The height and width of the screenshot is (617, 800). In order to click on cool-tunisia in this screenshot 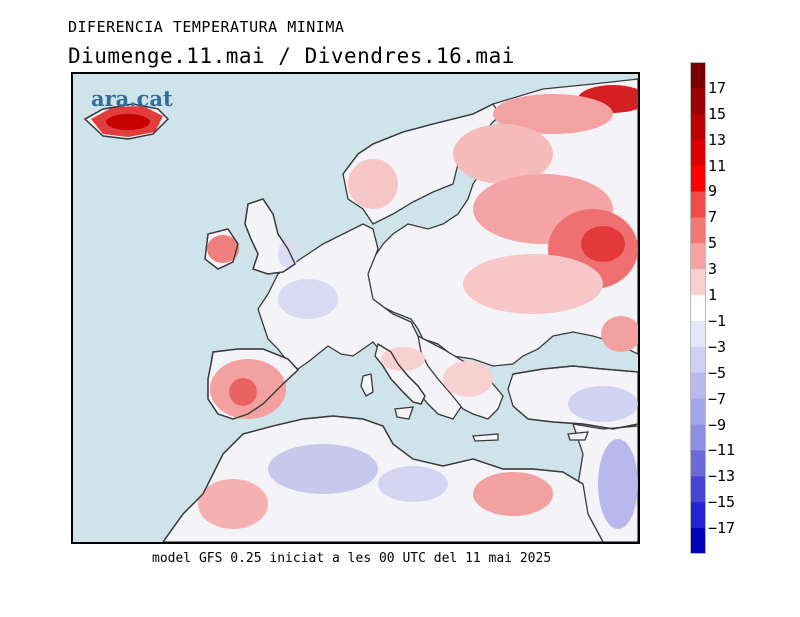, I will do `click(413, 484)`.